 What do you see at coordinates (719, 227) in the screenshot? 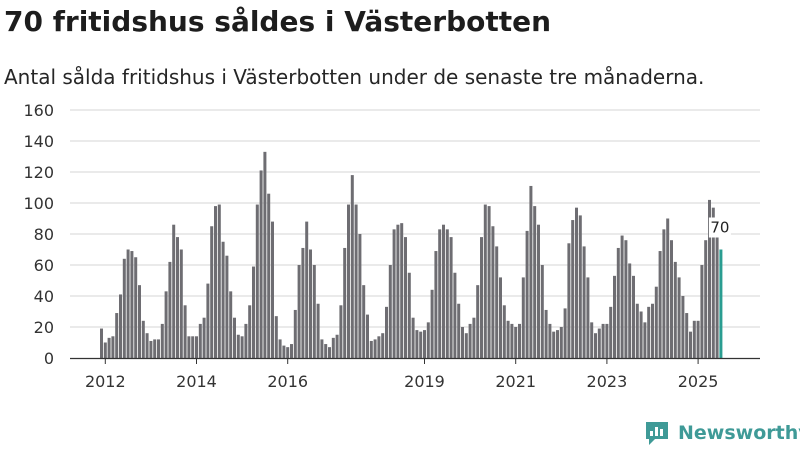
I see `data-label-background` at bounding box center [719, 227].